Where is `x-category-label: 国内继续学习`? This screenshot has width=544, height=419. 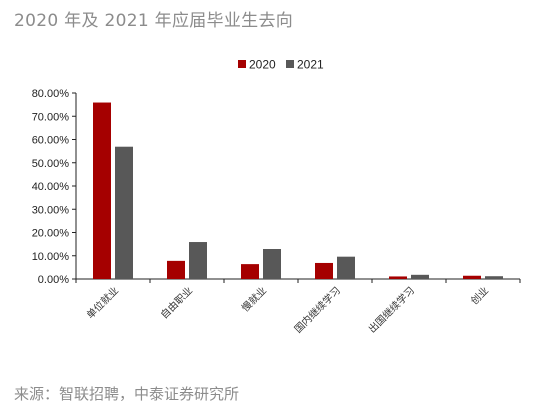 x-category-label: 国内继续学习 is located at coordinates (318, 310).